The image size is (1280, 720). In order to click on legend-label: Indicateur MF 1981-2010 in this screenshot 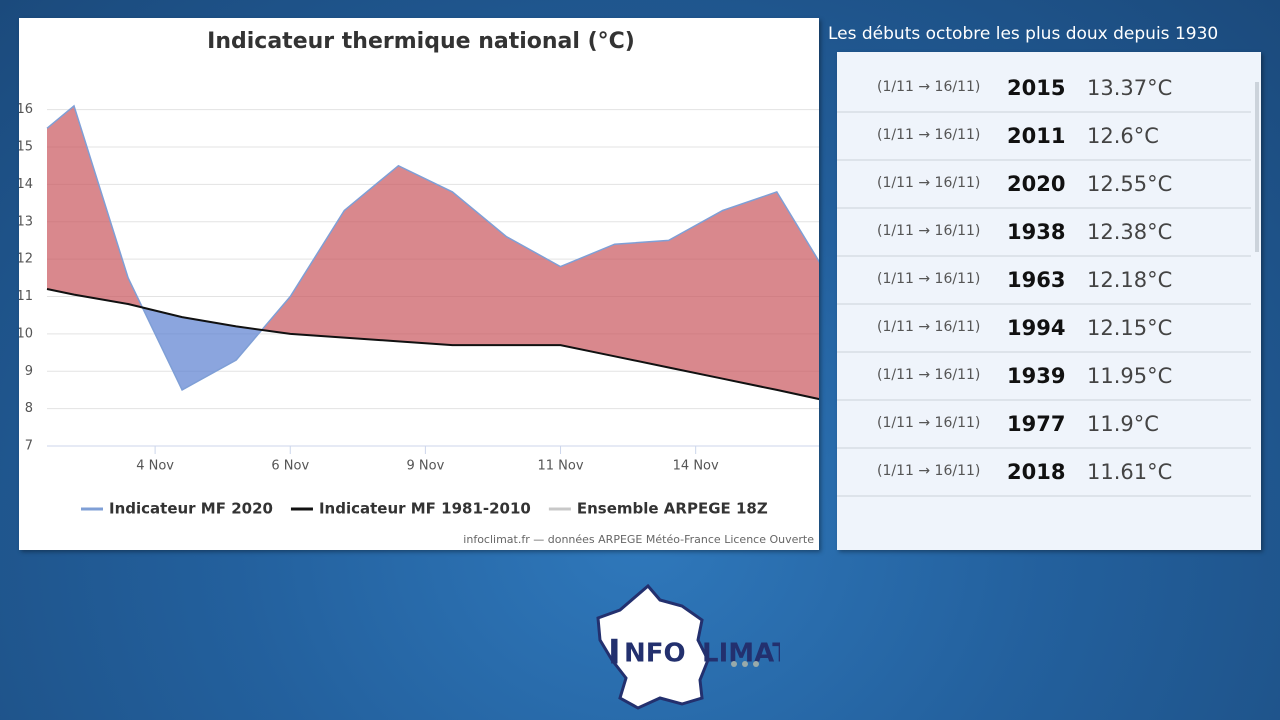, I will do `click(425, 509)`.